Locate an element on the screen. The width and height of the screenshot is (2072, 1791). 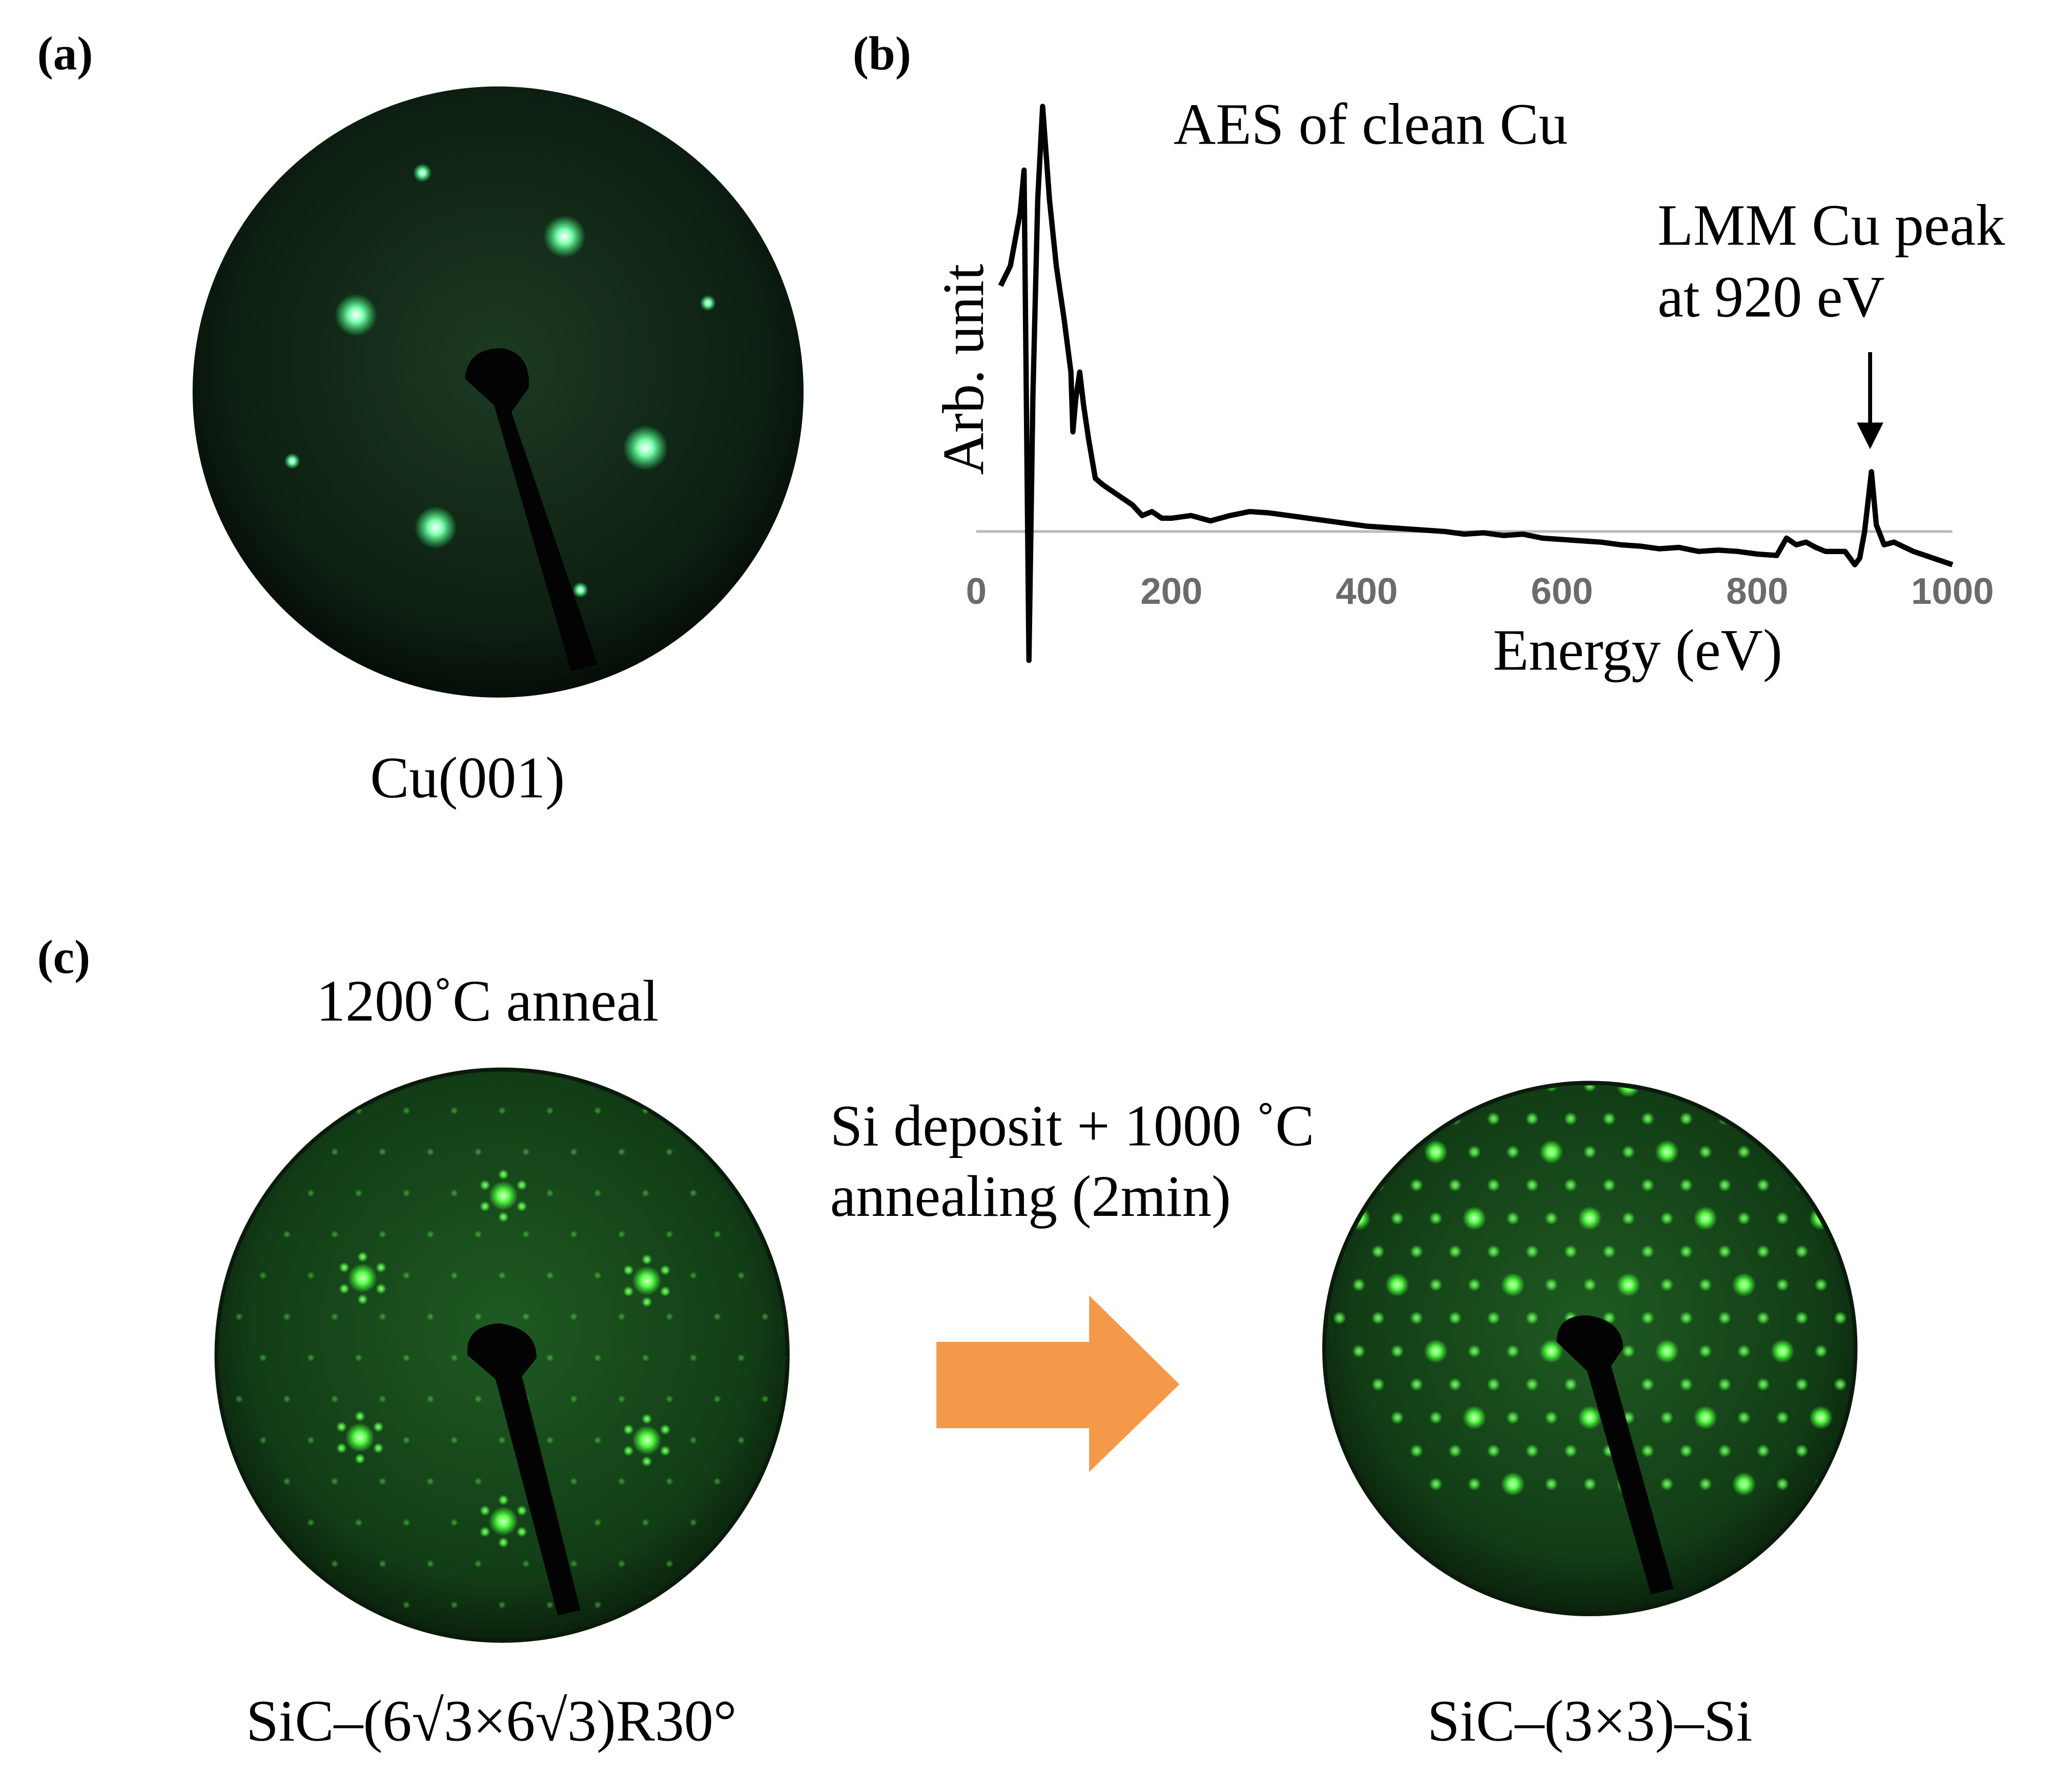
arrow-text: annealing (2min) is located at coordinates (1030, 1196).